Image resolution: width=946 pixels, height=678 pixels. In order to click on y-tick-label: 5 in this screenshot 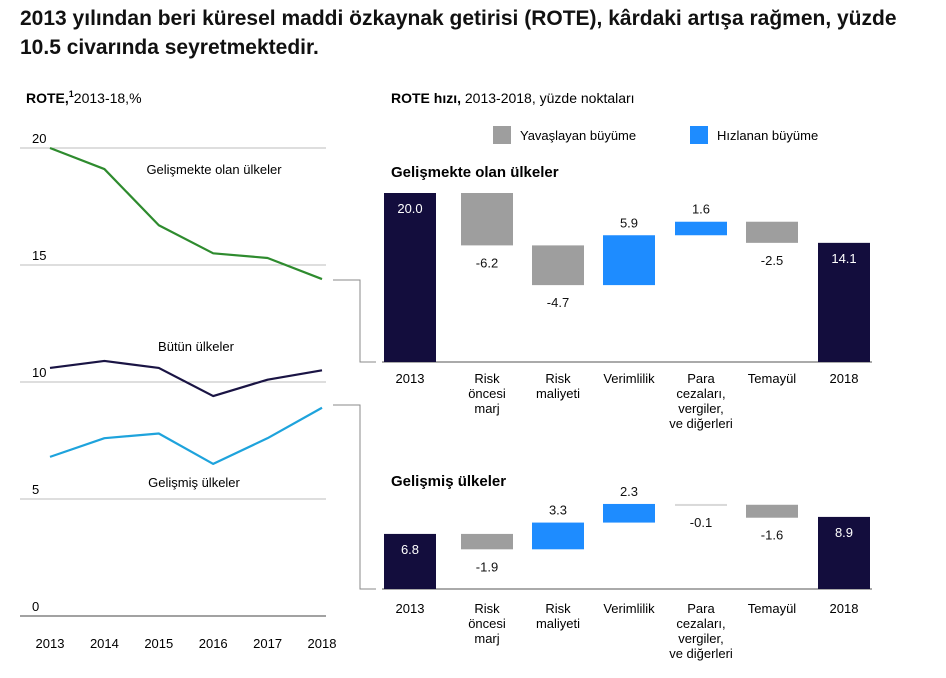, I will do `click(35, 489)`.